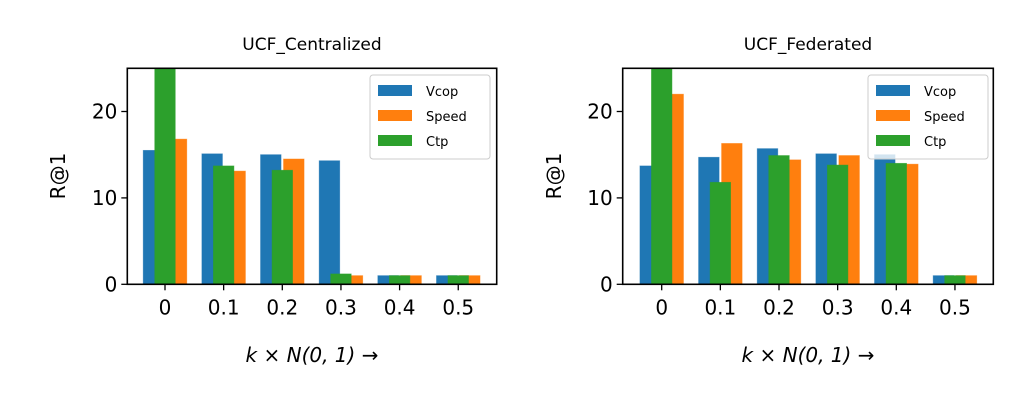 The image size is (1024, 410). I want to click on chart-title: UCF_Federated, so click(808, 45).